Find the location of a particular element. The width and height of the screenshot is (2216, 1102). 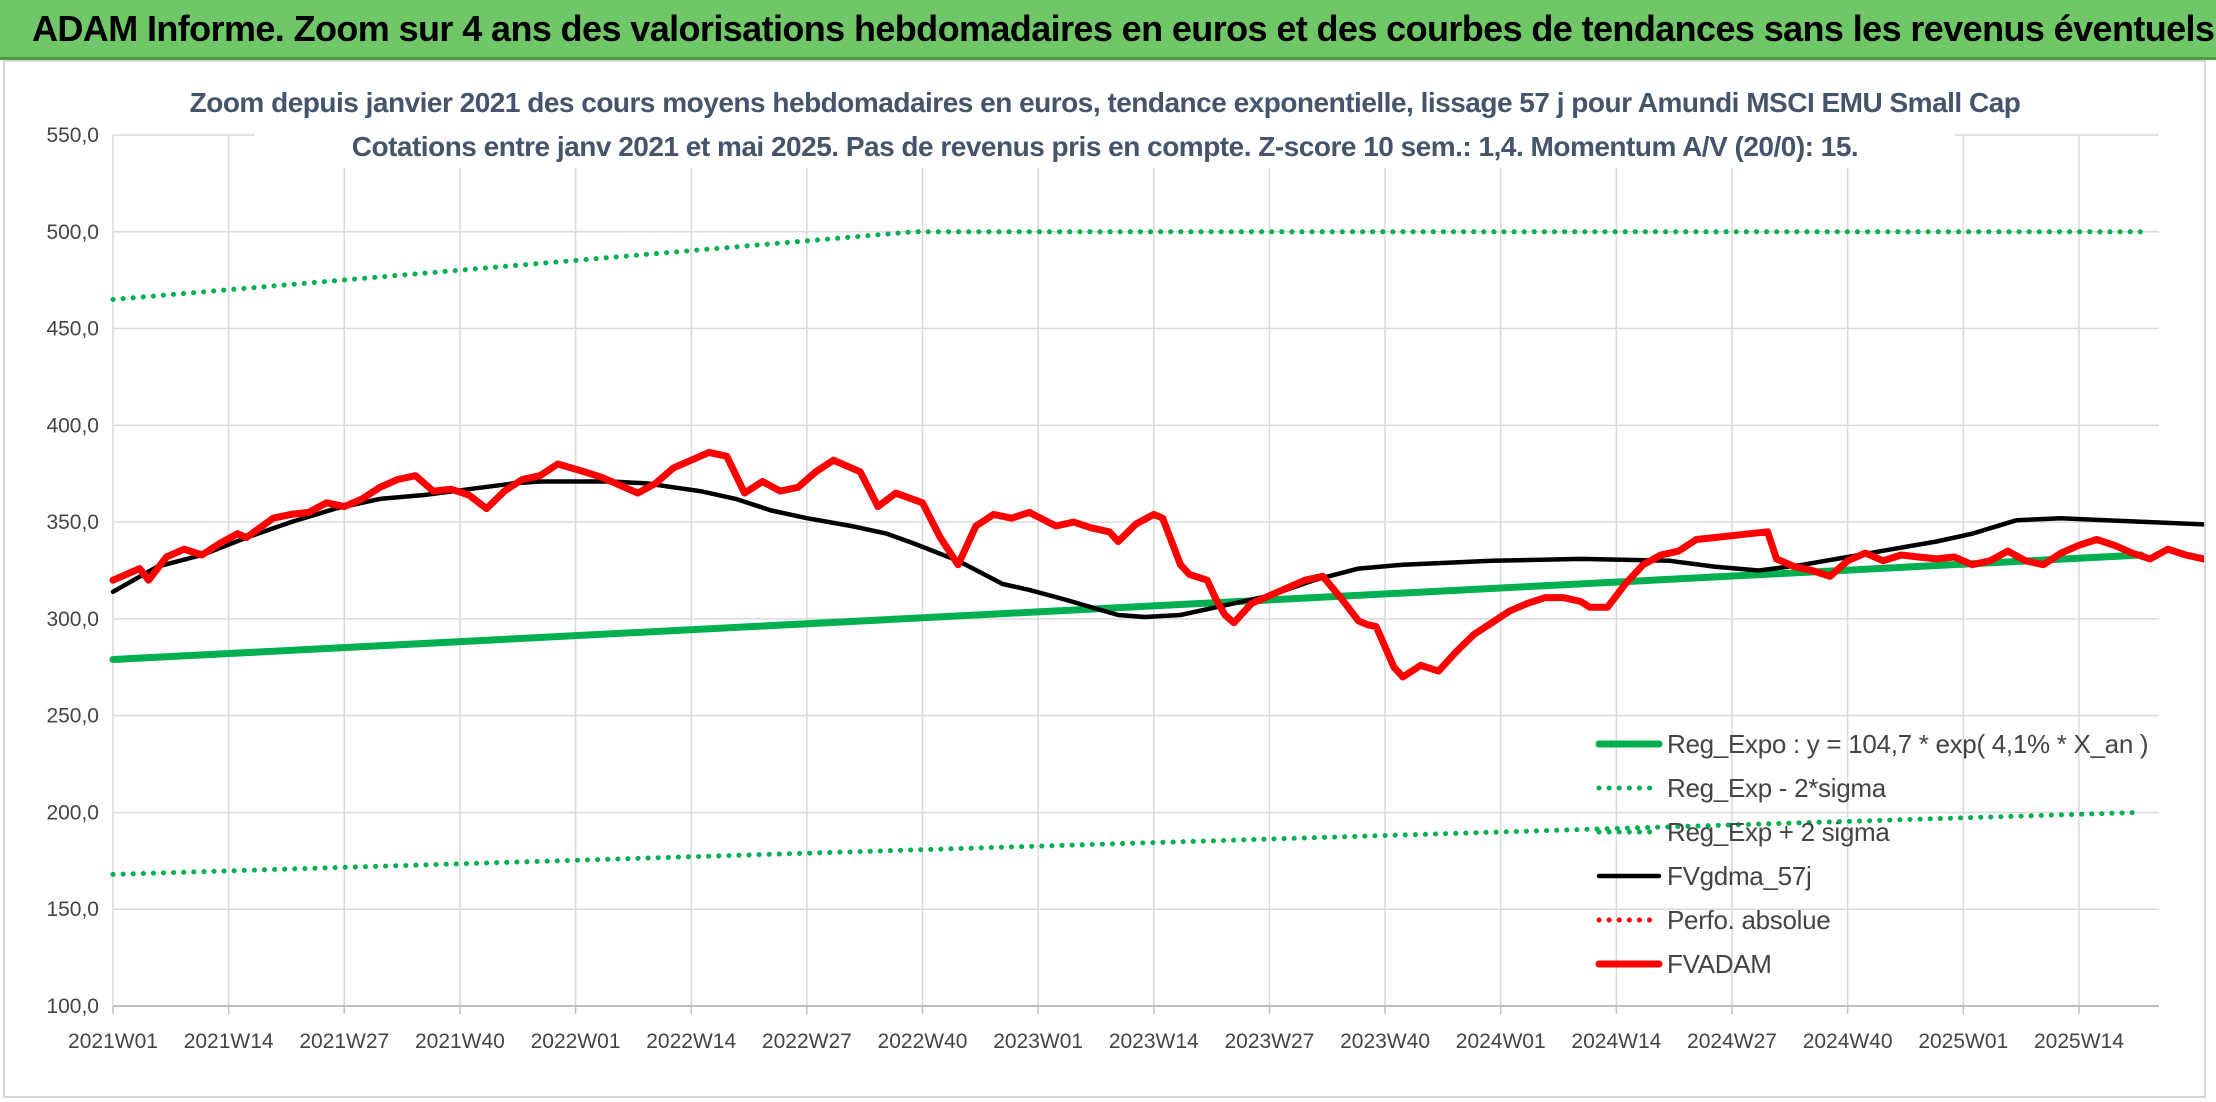

x-tick-label: 2022W27 is located at coordinates (807, 1041).